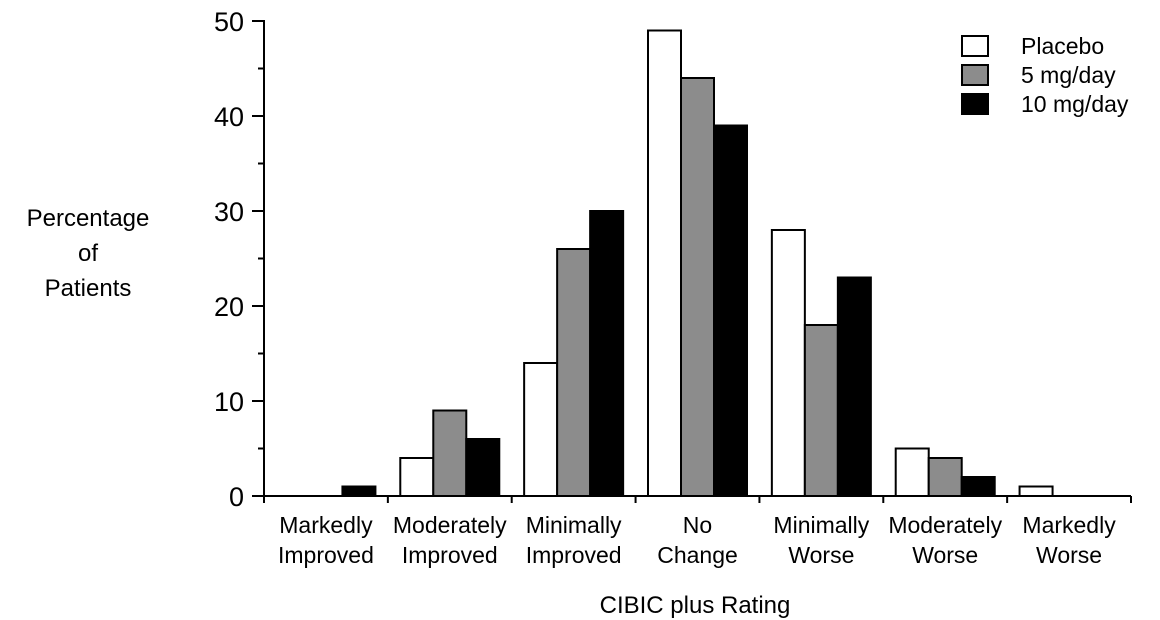 The height and width of the screenshot is (620, 1160). I want to click on y-tick-label: 0, so click(236, 497).